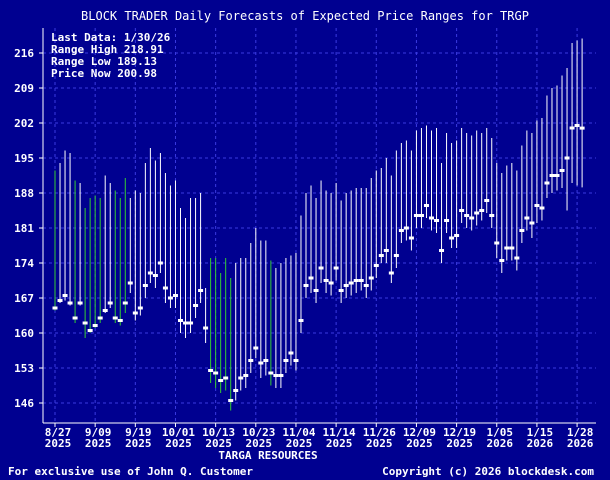  Describe the element at coordinates (500, 432) in the screenshot. I see `x-tick-label: 1/05` at that location.